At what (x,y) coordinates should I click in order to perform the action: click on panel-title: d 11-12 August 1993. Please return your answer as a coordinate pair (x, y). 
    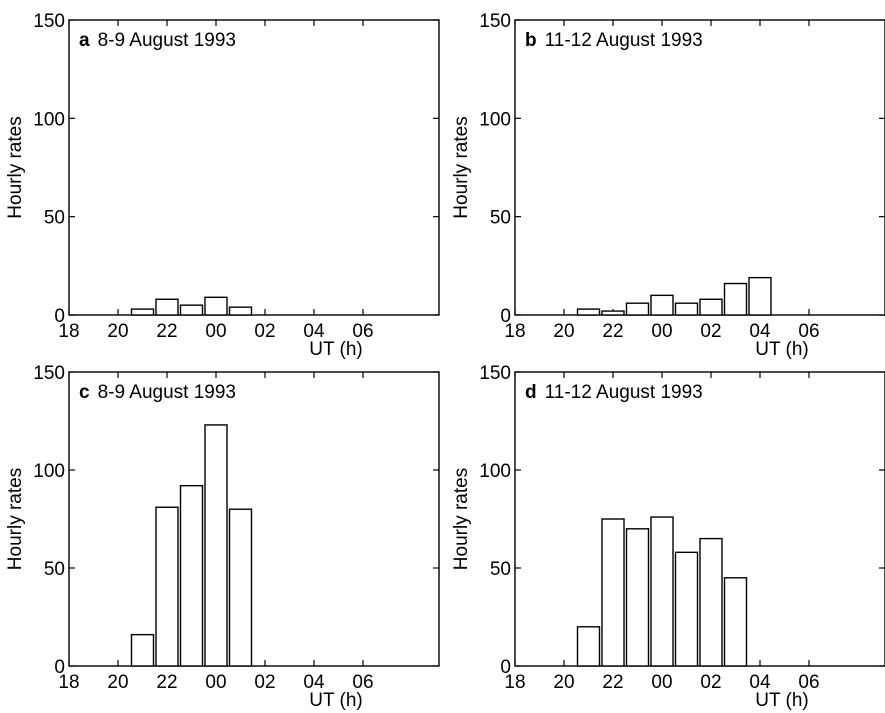
    Looking at the image, I should click on (614, 392).